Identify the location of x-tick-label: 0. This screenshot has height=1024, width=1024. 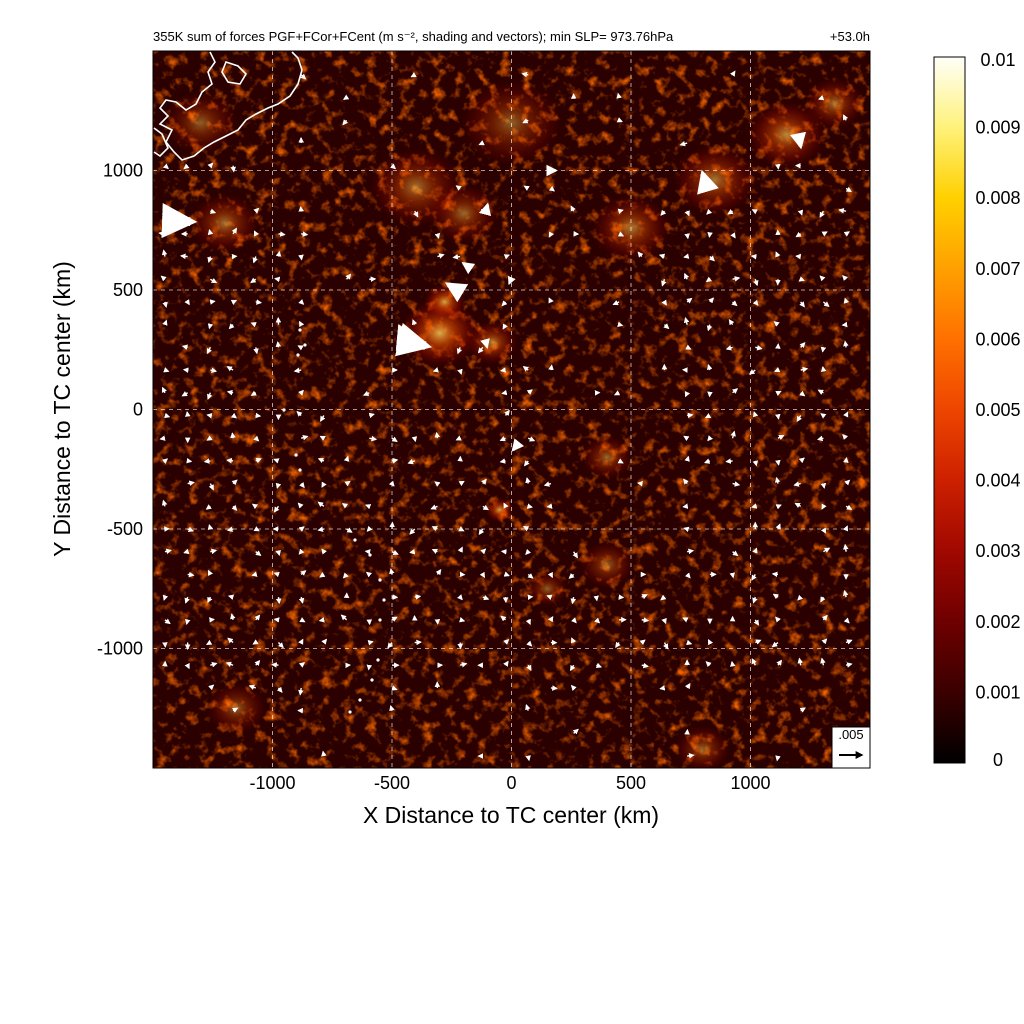
(511, 783).